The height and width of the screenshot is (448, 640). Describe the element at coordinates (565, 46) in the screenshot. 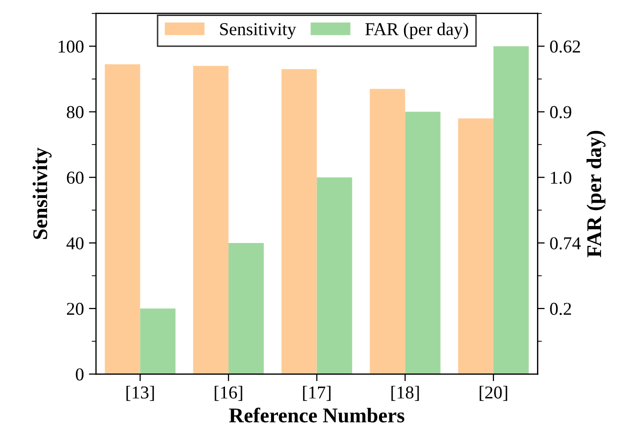

I see `text: 0.62` at that location.